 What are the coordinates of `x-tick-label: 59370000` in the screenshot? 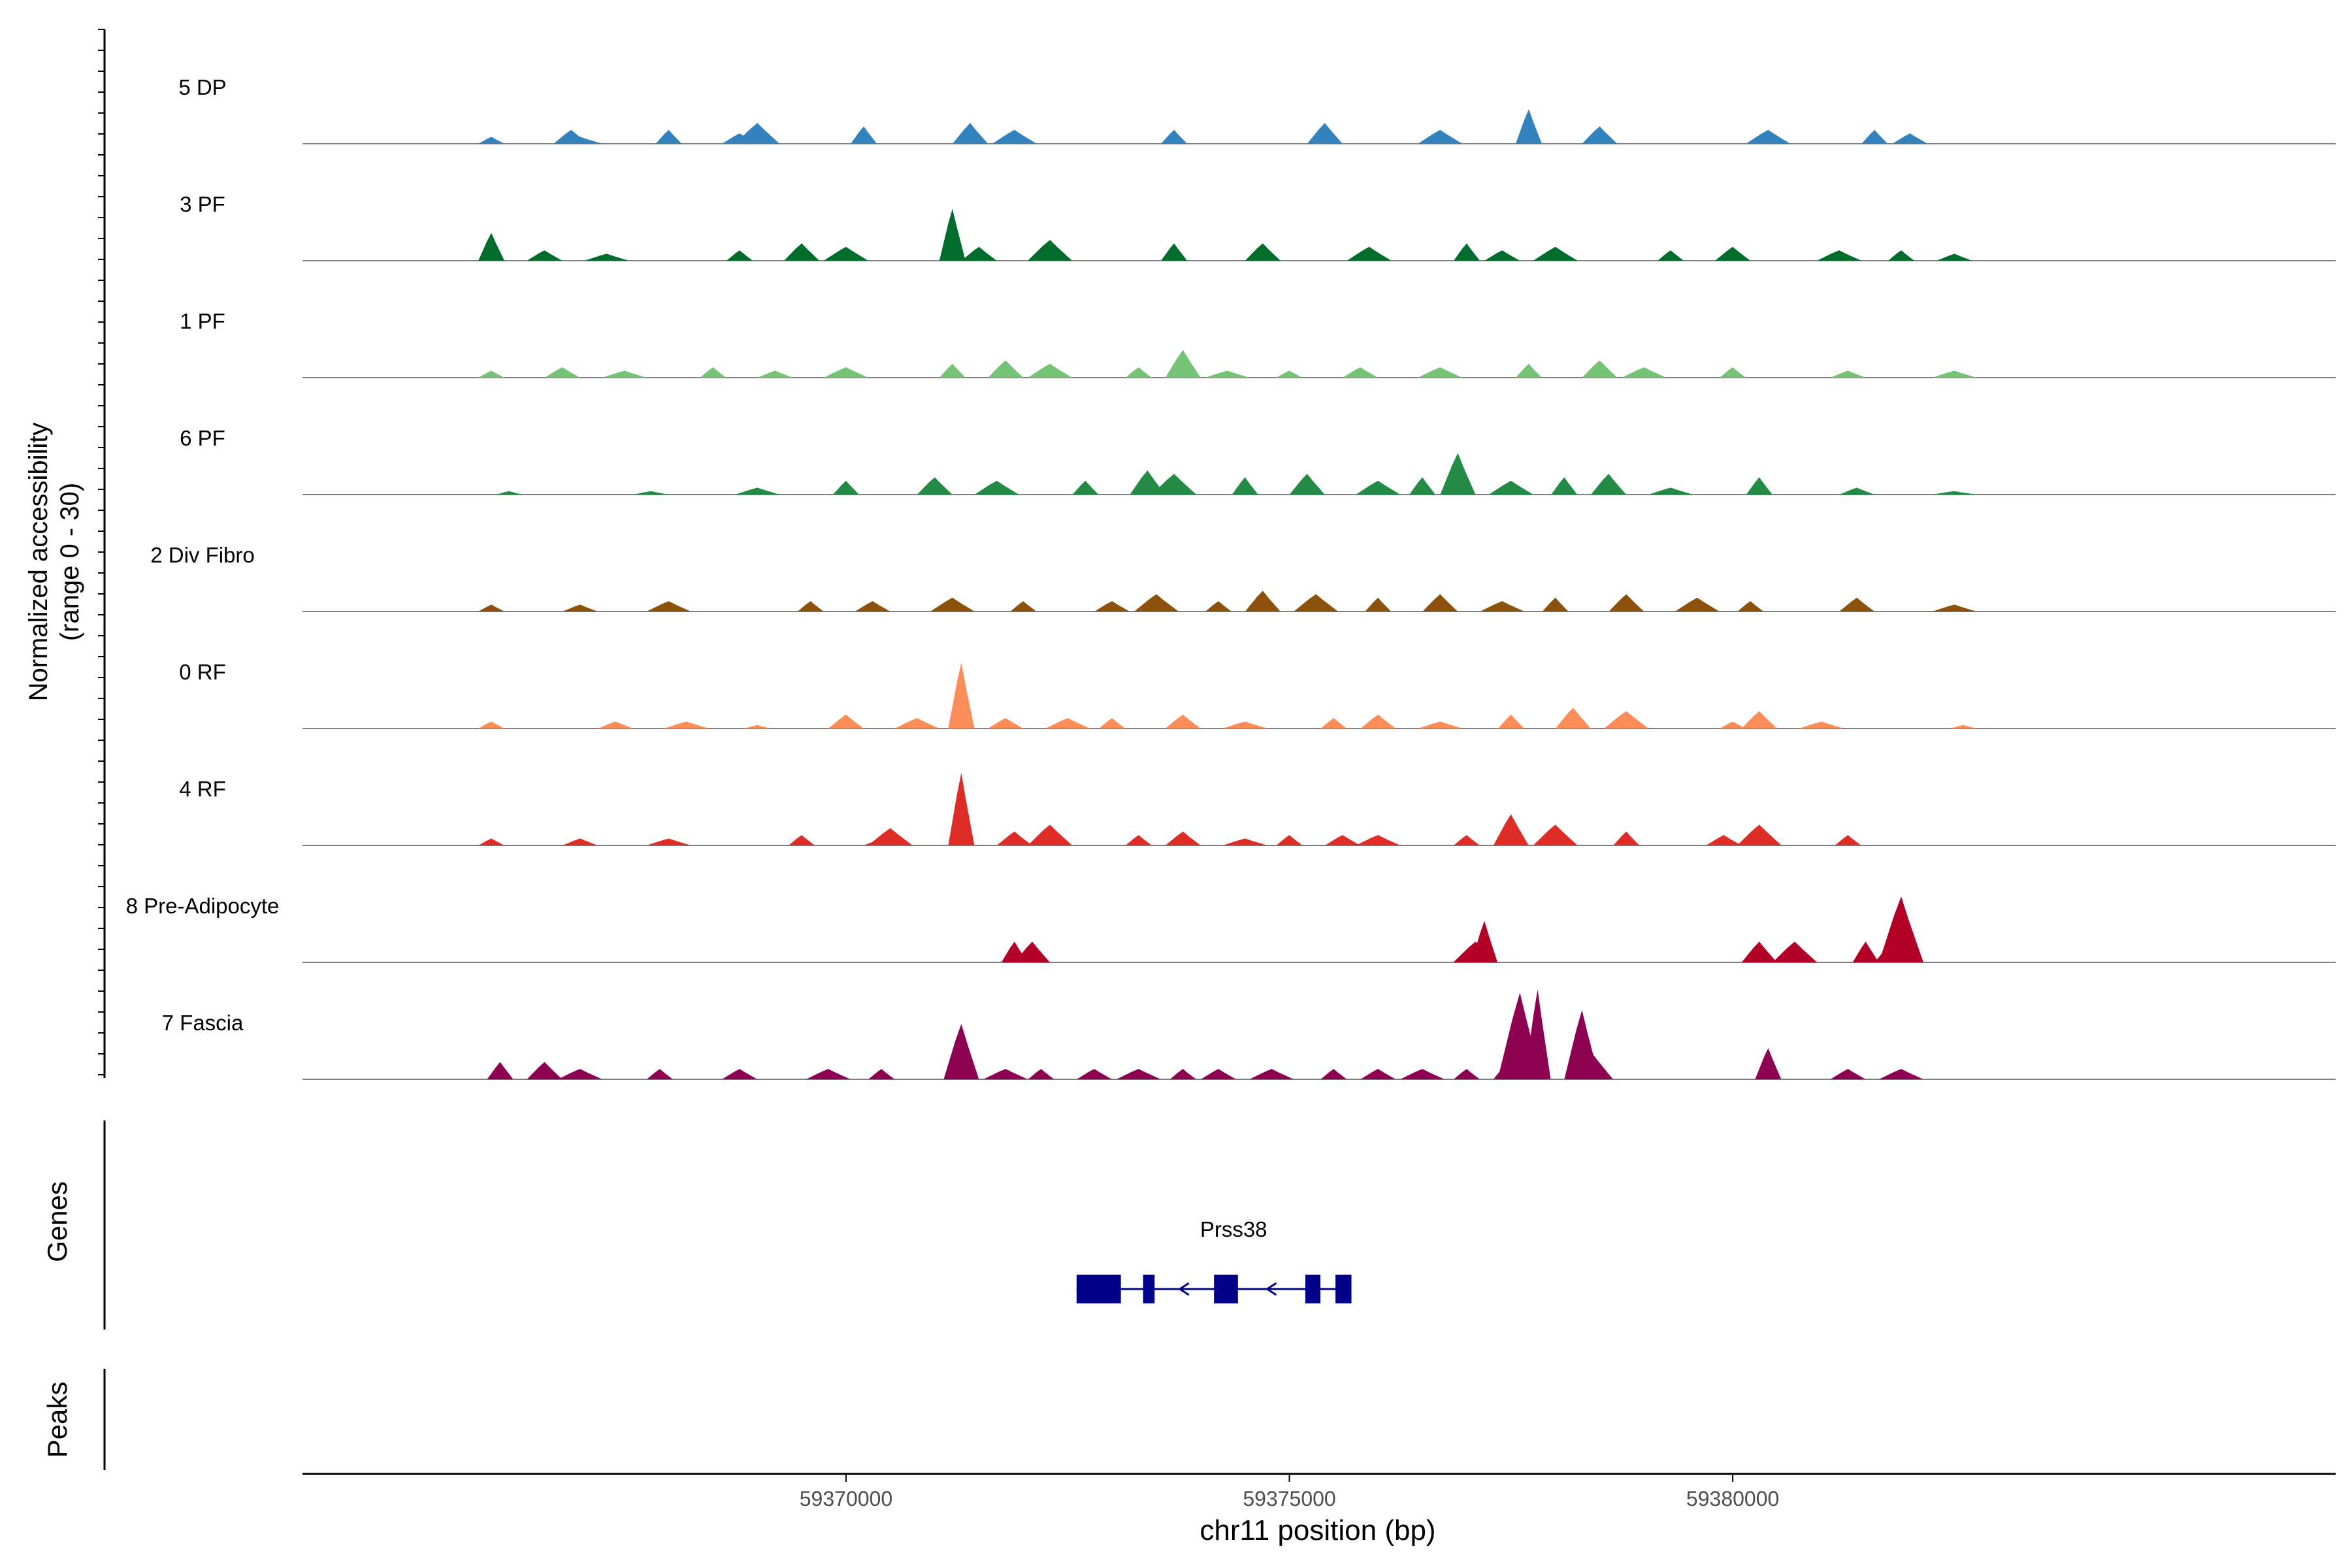 It's located at (846, 1499).